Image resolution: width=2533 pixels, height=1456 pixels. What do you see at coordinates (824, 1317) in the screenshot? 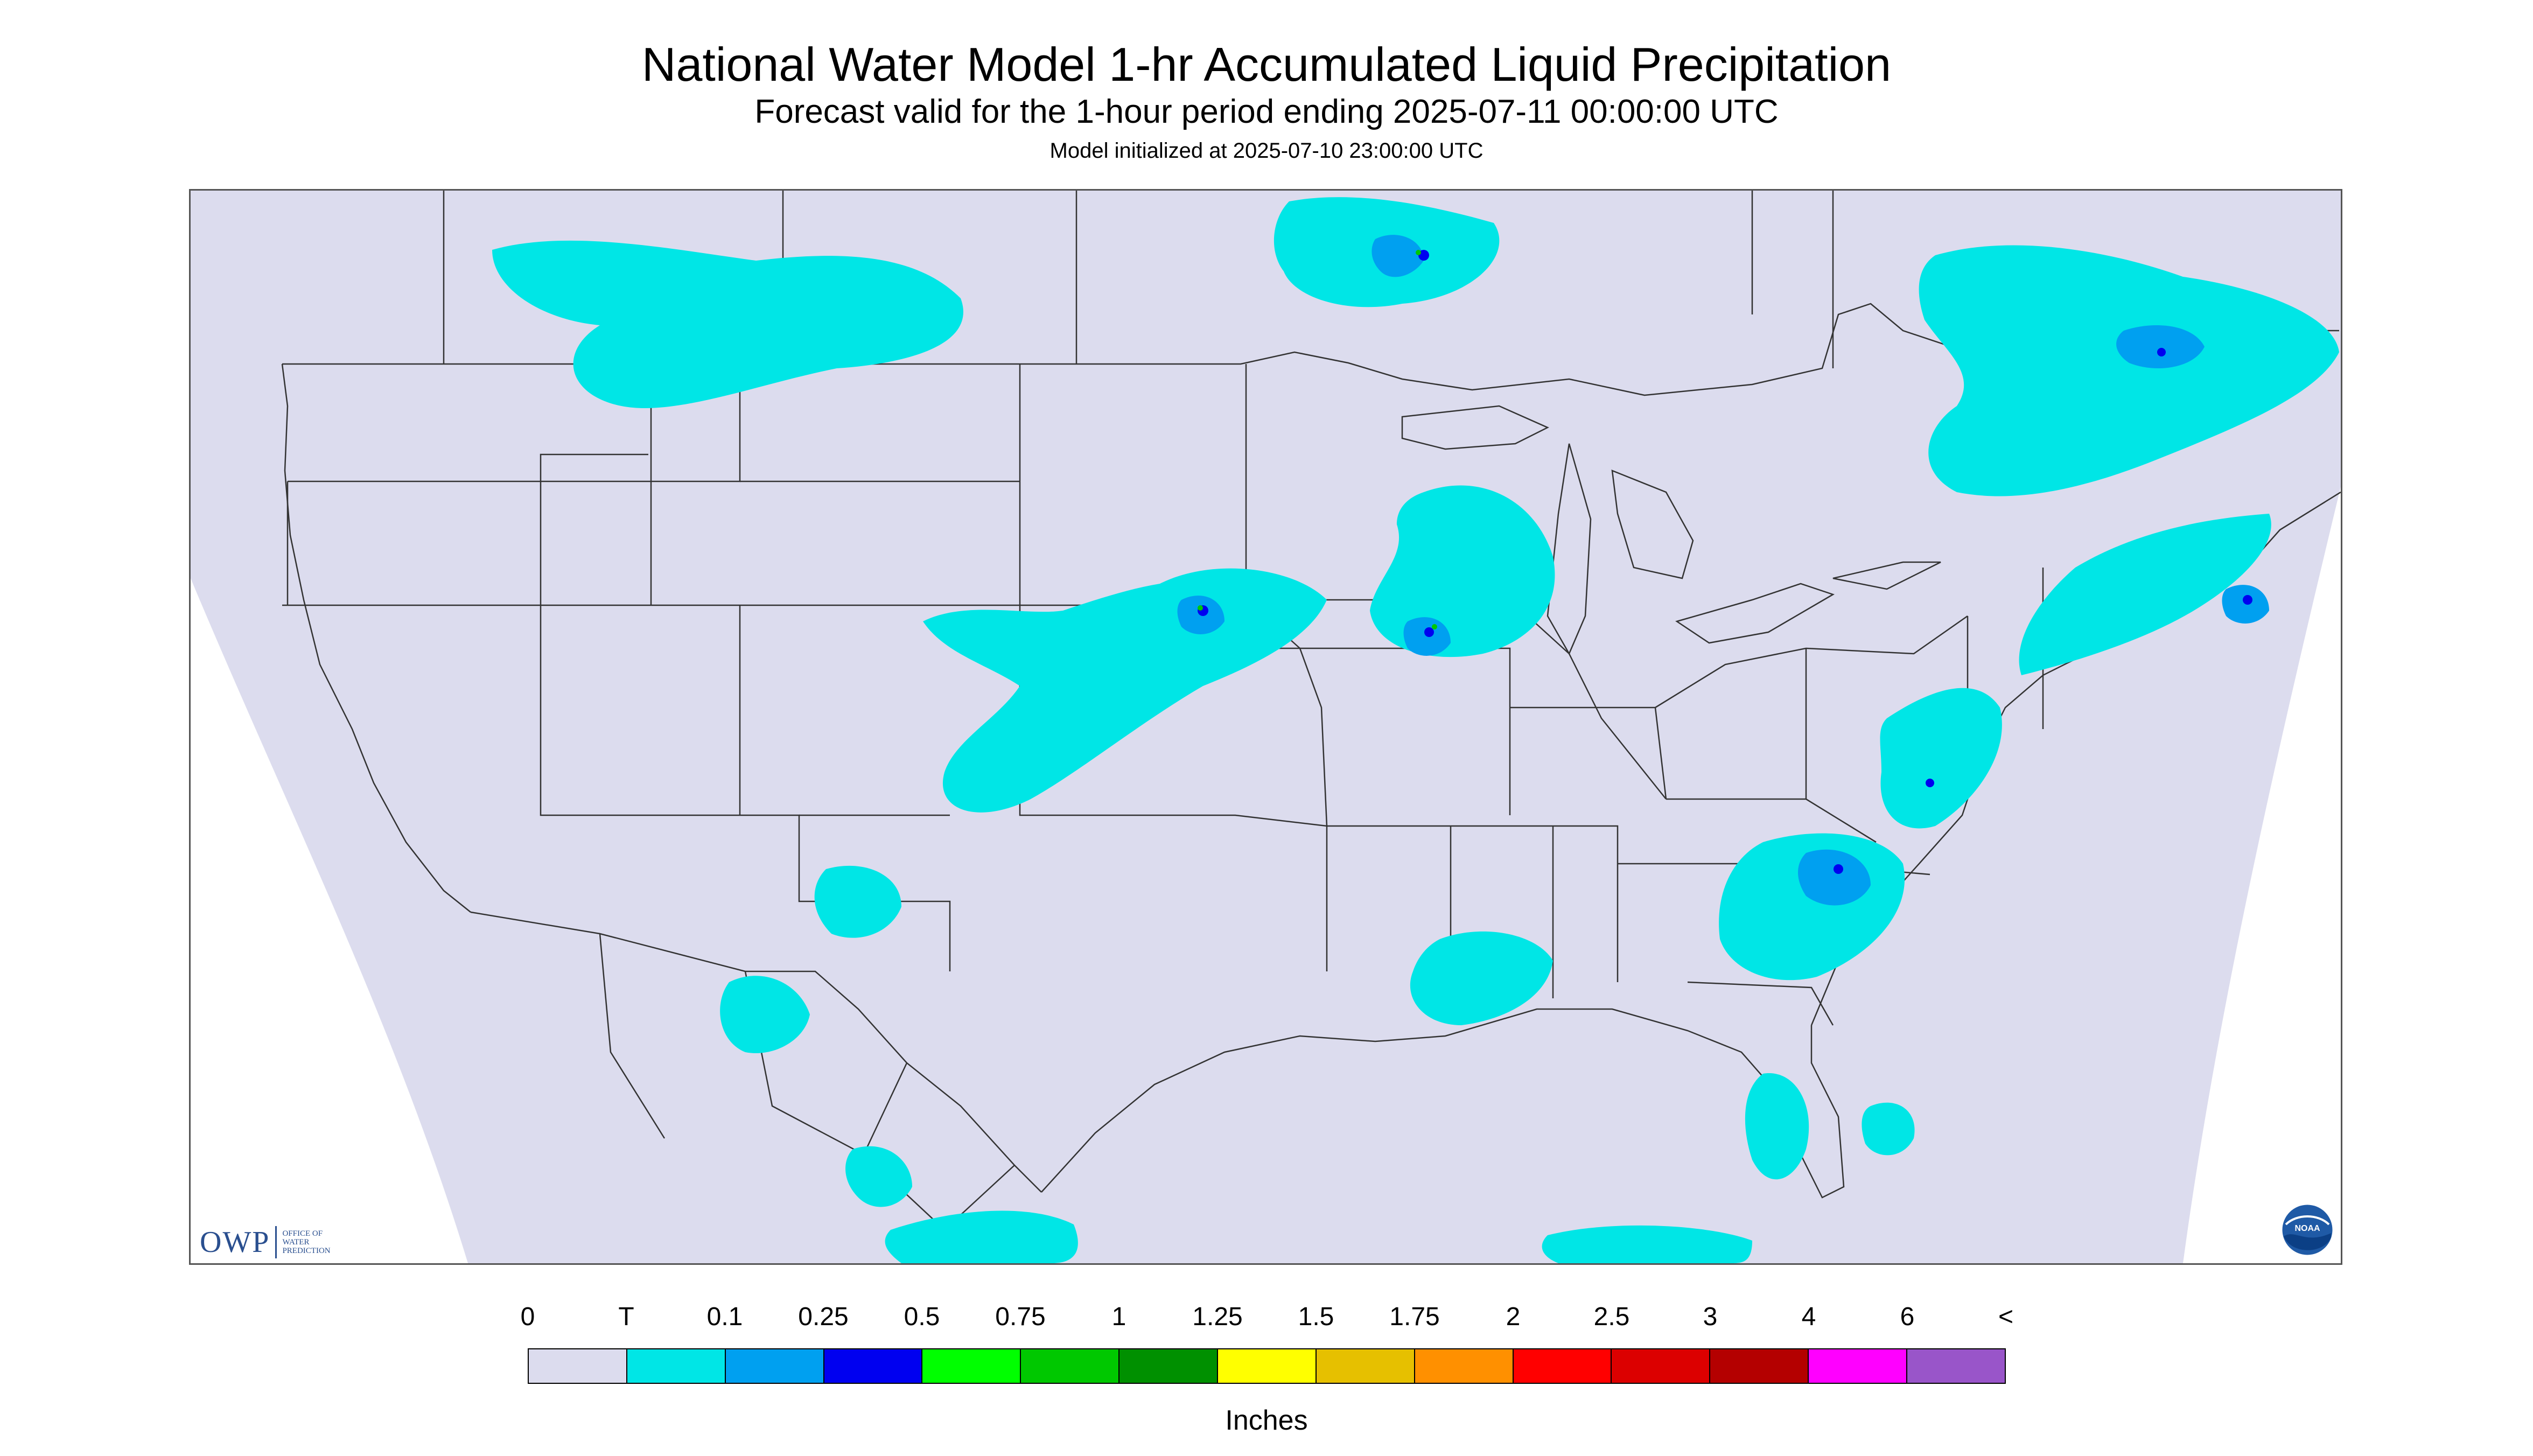
I see `legend-tick-label: 0.25` at bounding box center [824, 1317].